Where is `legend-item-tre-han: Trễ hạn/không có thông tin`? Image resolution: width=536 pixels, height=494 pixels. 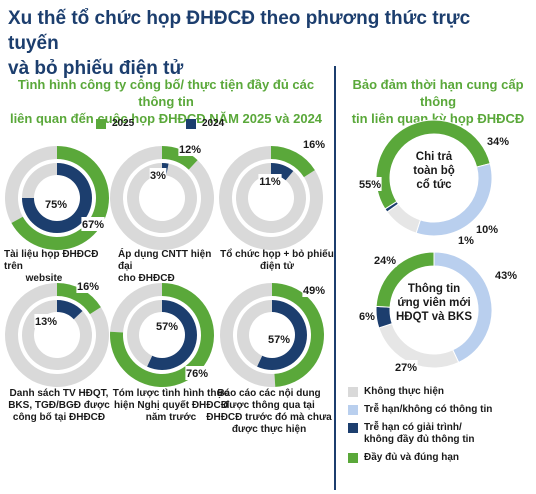 legend-item-tre-han: Trễ hạn/không có thông tin is located at coordinates (420, 410).